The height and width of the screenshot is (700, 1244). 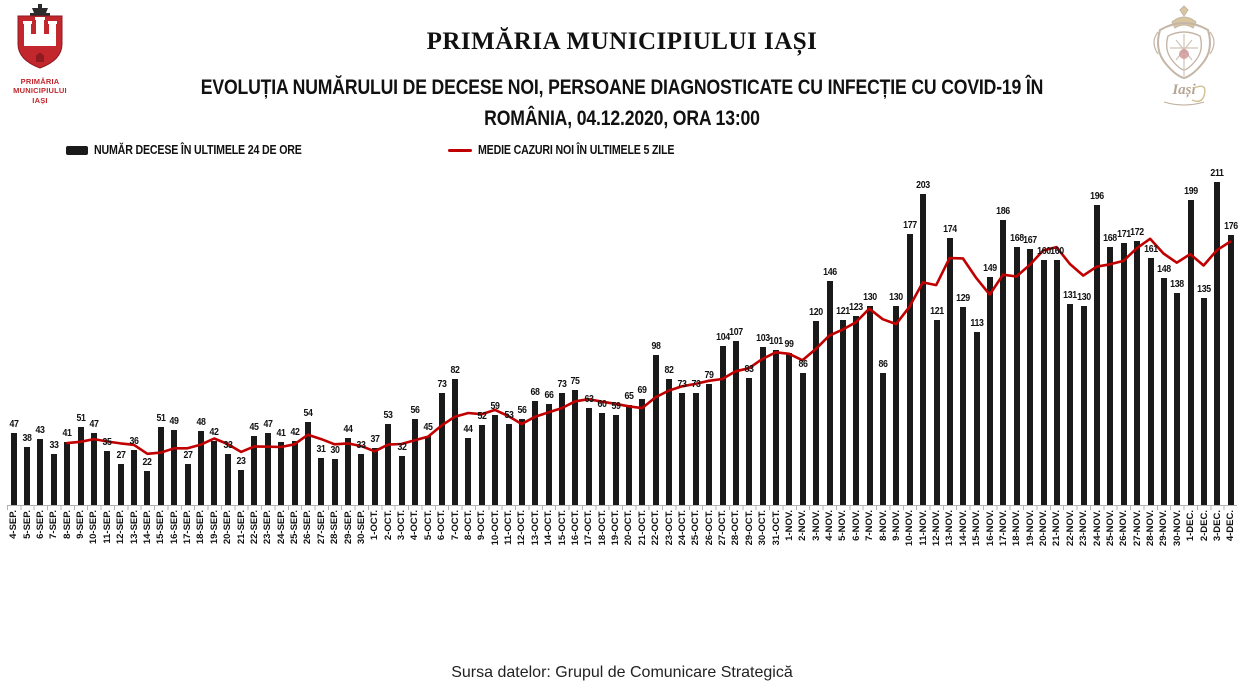 I want to click on x-axis-label: 2-OCT., so click(x=388, y=525).